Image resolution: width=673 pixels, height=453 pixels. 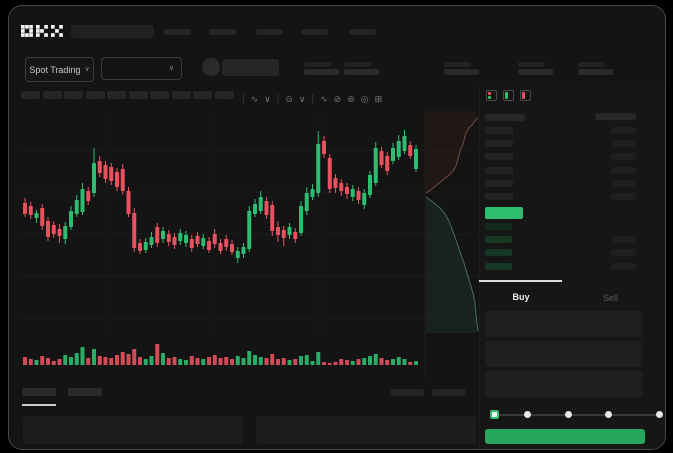 What do you see at coordinates (574, 415) in the screenshot?
I see `amount-slider-track` at bounding box center [574, 415].